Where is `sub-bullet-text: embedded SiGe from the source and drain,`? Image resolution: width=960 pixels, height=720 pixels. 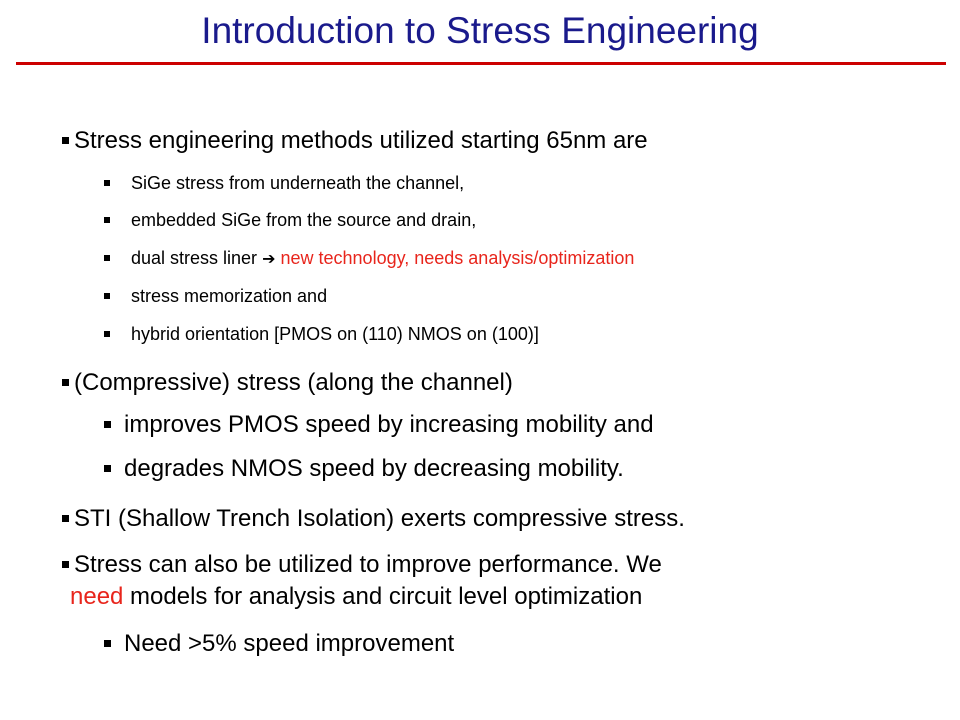 sub-bullet-text: embedded SiGe from the source and drain, is located at coordinates (304, 220).